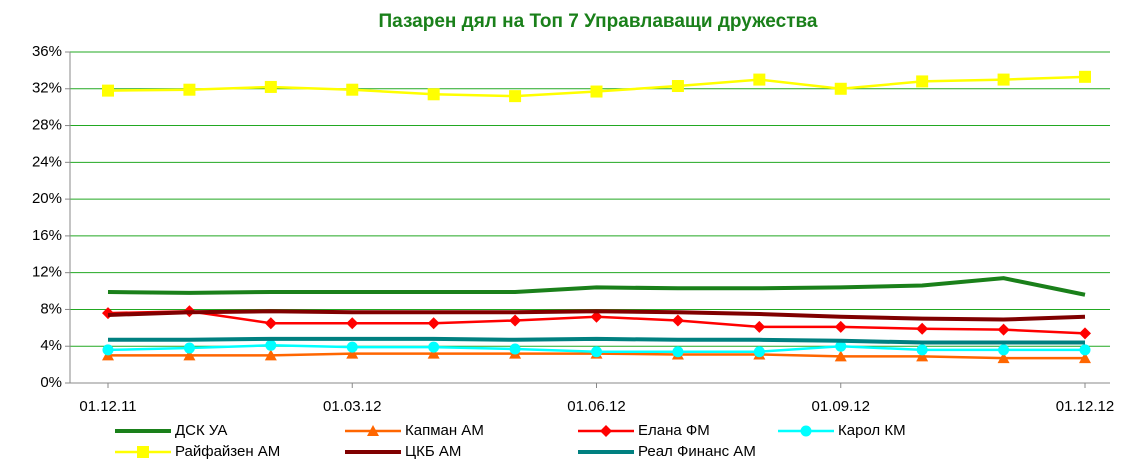 This screenshot has width=1125, height=461. Describe the element at coordinates (171, 430) in the screenshot. I see `legend-item: ДСК УА` at that location.